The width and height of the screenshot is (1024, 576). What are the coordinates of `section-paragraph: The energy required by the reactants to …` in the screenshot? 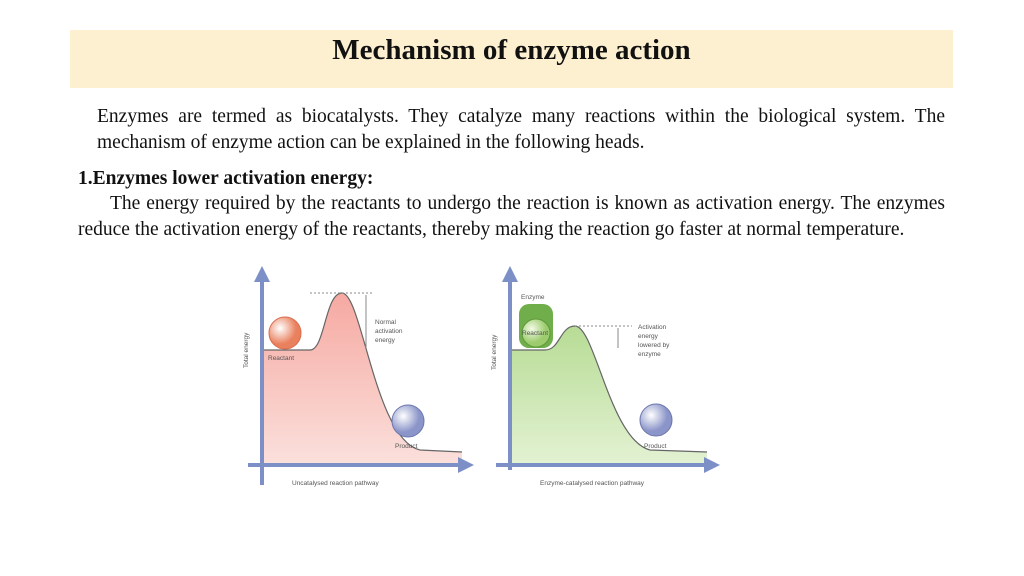 It's located at (511, 216).